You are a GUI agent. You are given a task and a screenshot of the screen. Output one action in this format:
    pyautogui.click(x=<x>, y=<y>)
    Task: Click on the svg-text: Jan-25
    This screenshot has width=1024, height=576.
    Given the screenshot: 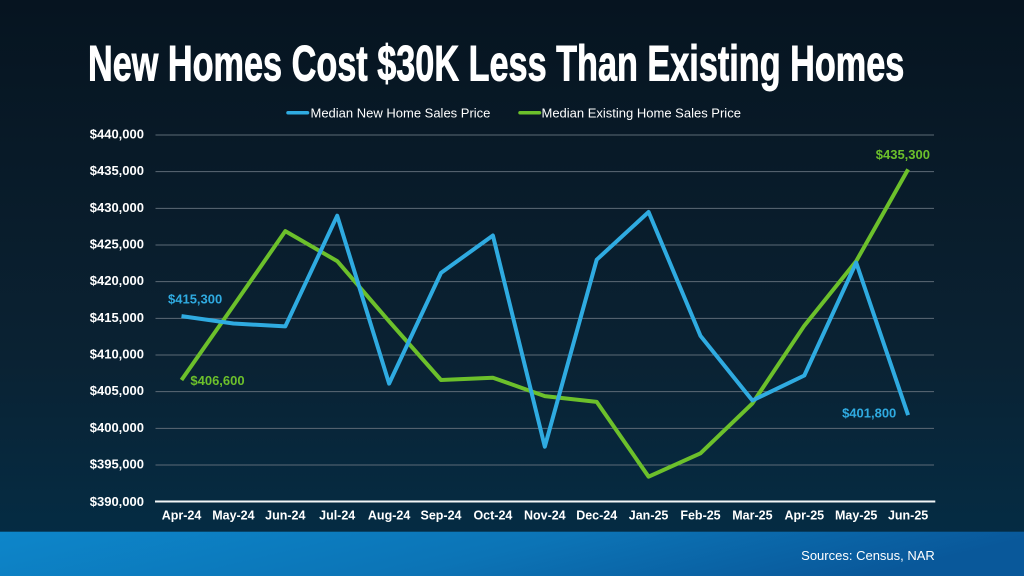 What is the action you would take?
    pyautogui.click(x=649, y=516)
    